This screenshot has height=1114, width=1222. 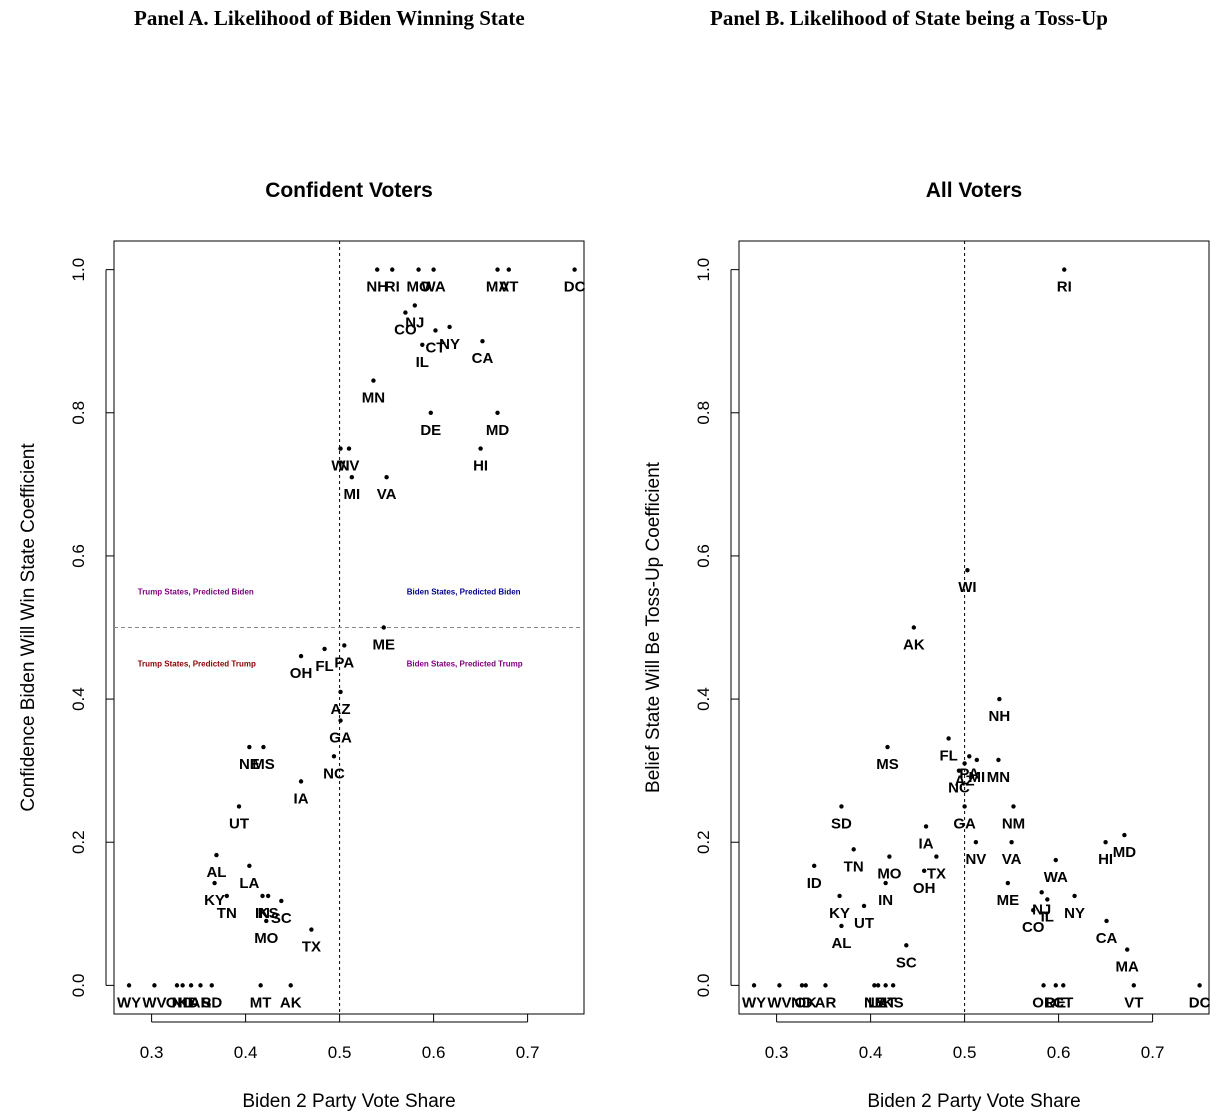 What do you see at coordinates (1056, 877) in the screenshot?
I see `point-label: WA` at bounding box center [1056, 877].